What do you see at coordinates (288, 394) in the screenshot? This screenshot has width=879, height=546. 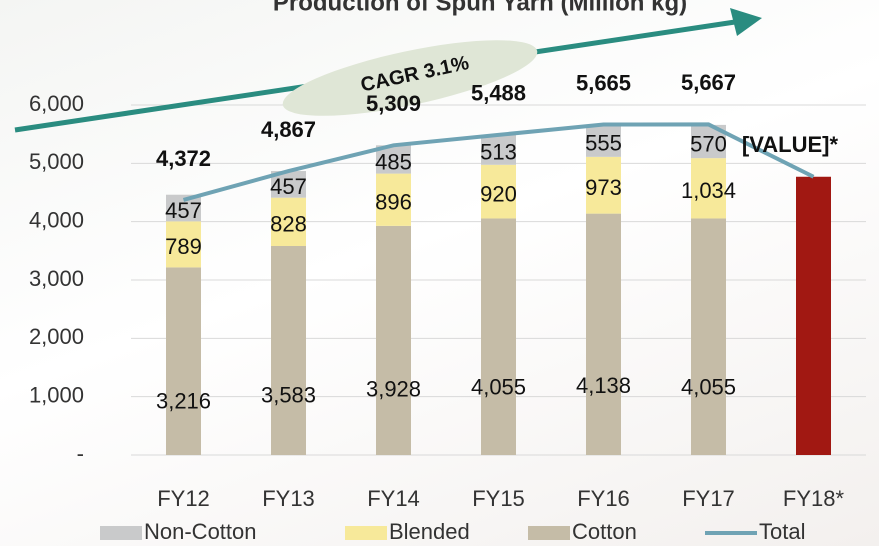 I see `segment-label: 3,583` at bounding box center [288, 394].